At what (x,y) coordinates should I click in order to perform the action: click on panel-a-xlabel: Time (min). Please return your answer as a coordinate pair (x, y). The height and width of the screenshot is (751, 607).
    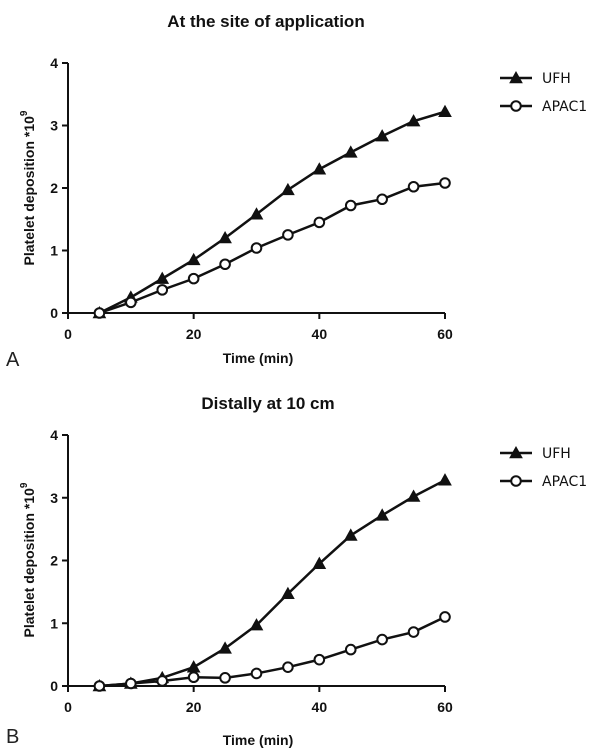
    Looking at the image, I should click on (258, 358).